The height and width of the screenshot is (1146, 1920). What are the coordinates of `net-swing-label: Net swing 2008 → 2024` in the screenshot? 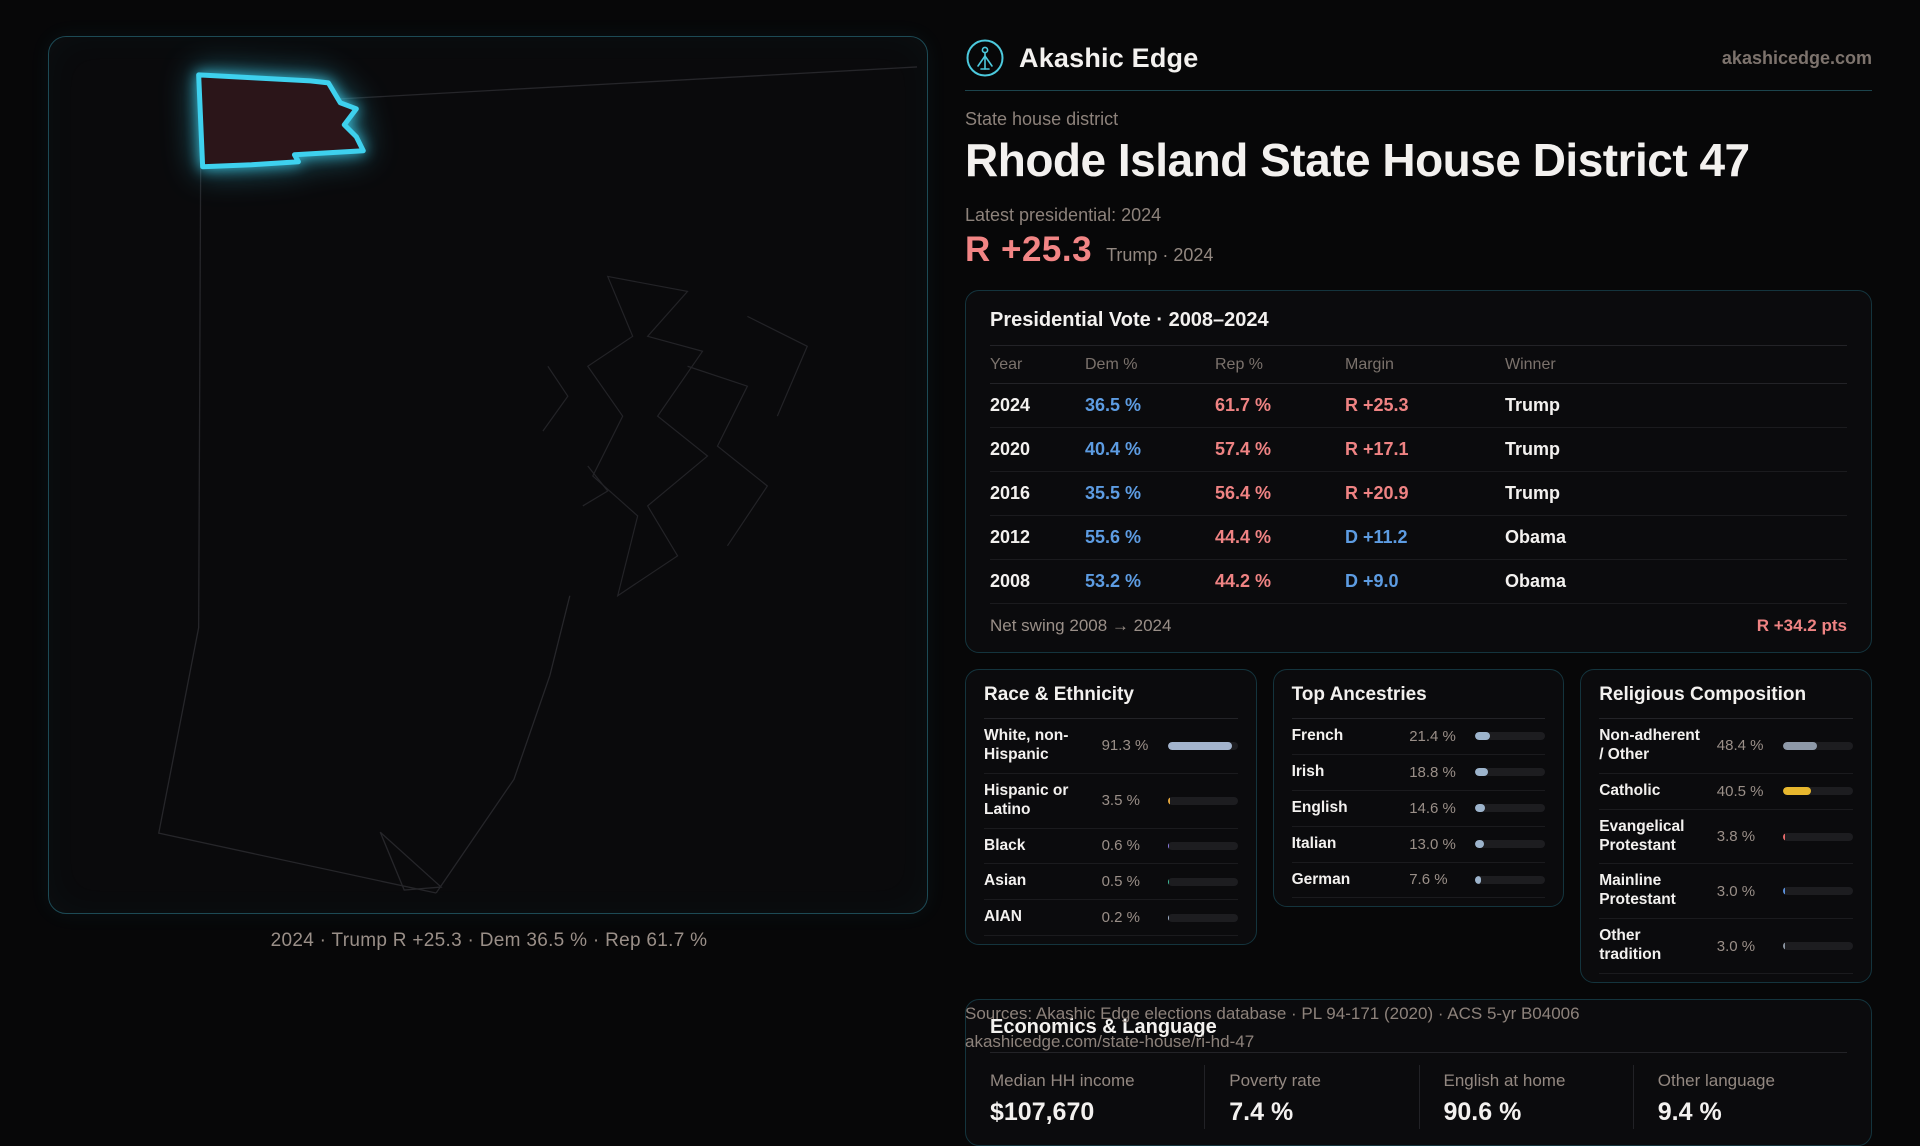 It's located at (1081, 625).